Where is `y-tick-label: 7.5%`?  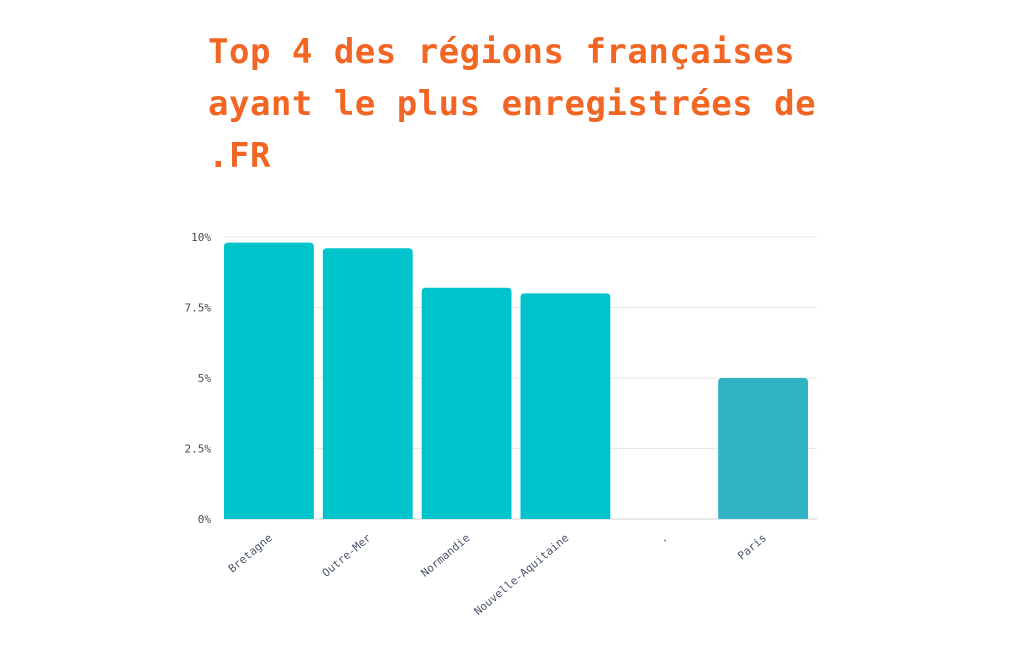
y-tick-label: 7.5% is located at coordinates (198, 308).